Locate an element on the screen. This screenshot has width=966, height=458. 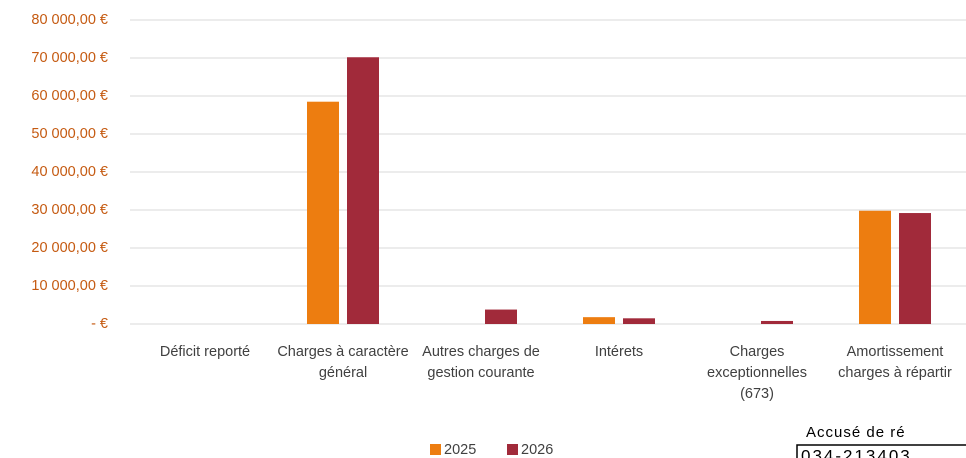
y-tick-label: 70 000,00 € is located at coordinates (69, 58).